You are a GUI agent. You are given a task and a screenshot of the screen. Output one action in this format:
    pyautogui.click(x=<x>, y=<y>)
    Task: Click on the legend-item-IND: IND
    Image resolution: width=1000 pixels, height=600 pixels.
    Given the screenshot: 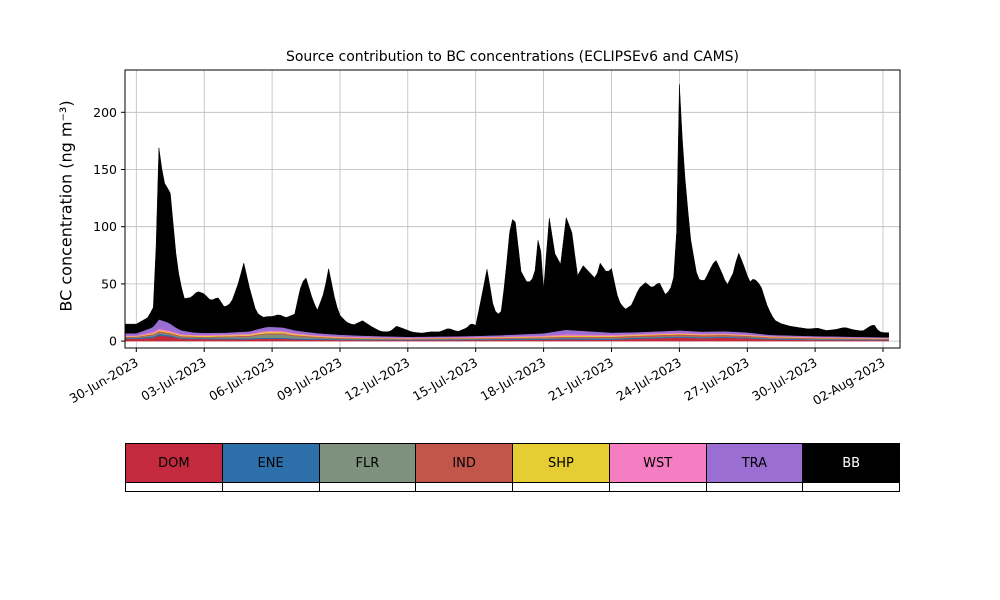 What is the action you would take?
    pyautogui.click(x=464, y=463)
    